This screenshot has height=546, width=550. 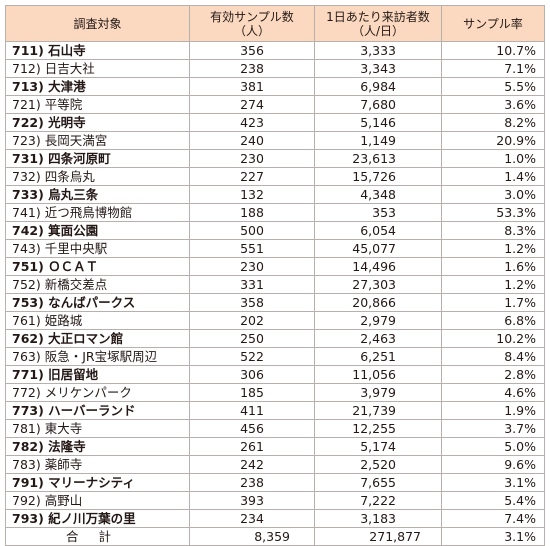 I want to click on table-row: 712) 日吉大社 238 3,343 7.1%, so click(x=275, y=68).